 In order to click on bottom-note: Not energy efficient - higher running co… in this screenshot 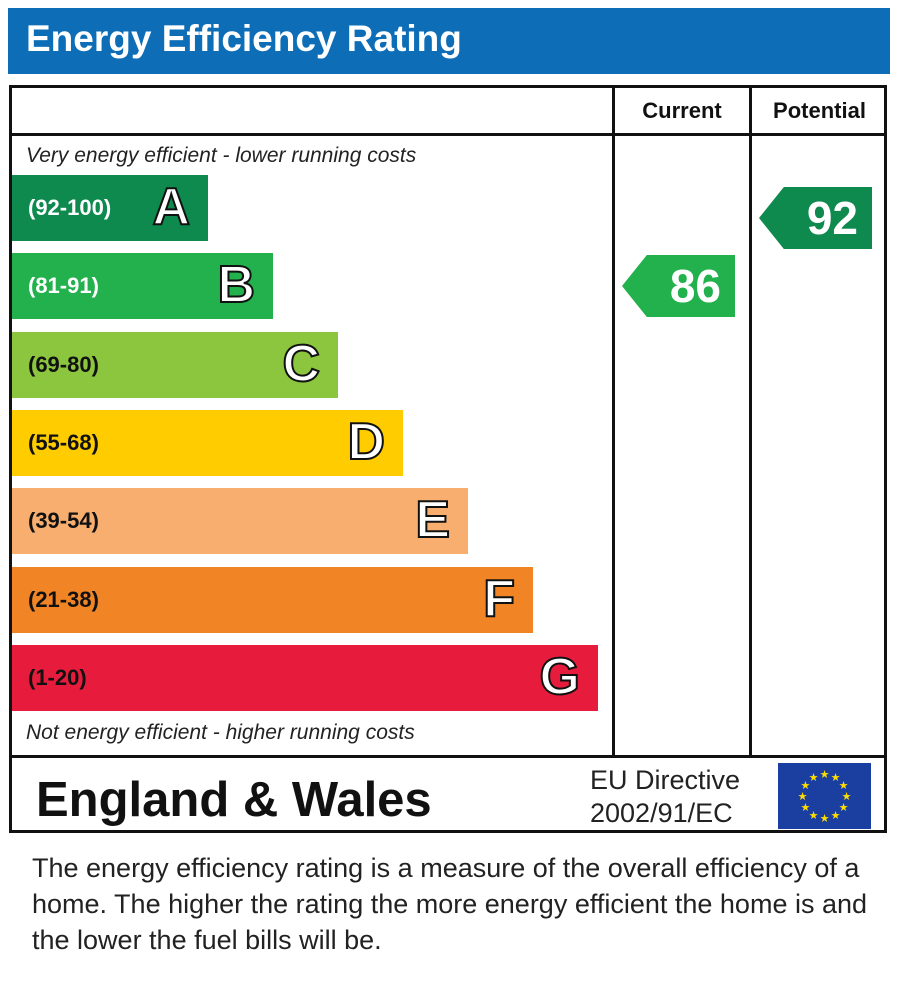, I will do `click(220, 732)`.